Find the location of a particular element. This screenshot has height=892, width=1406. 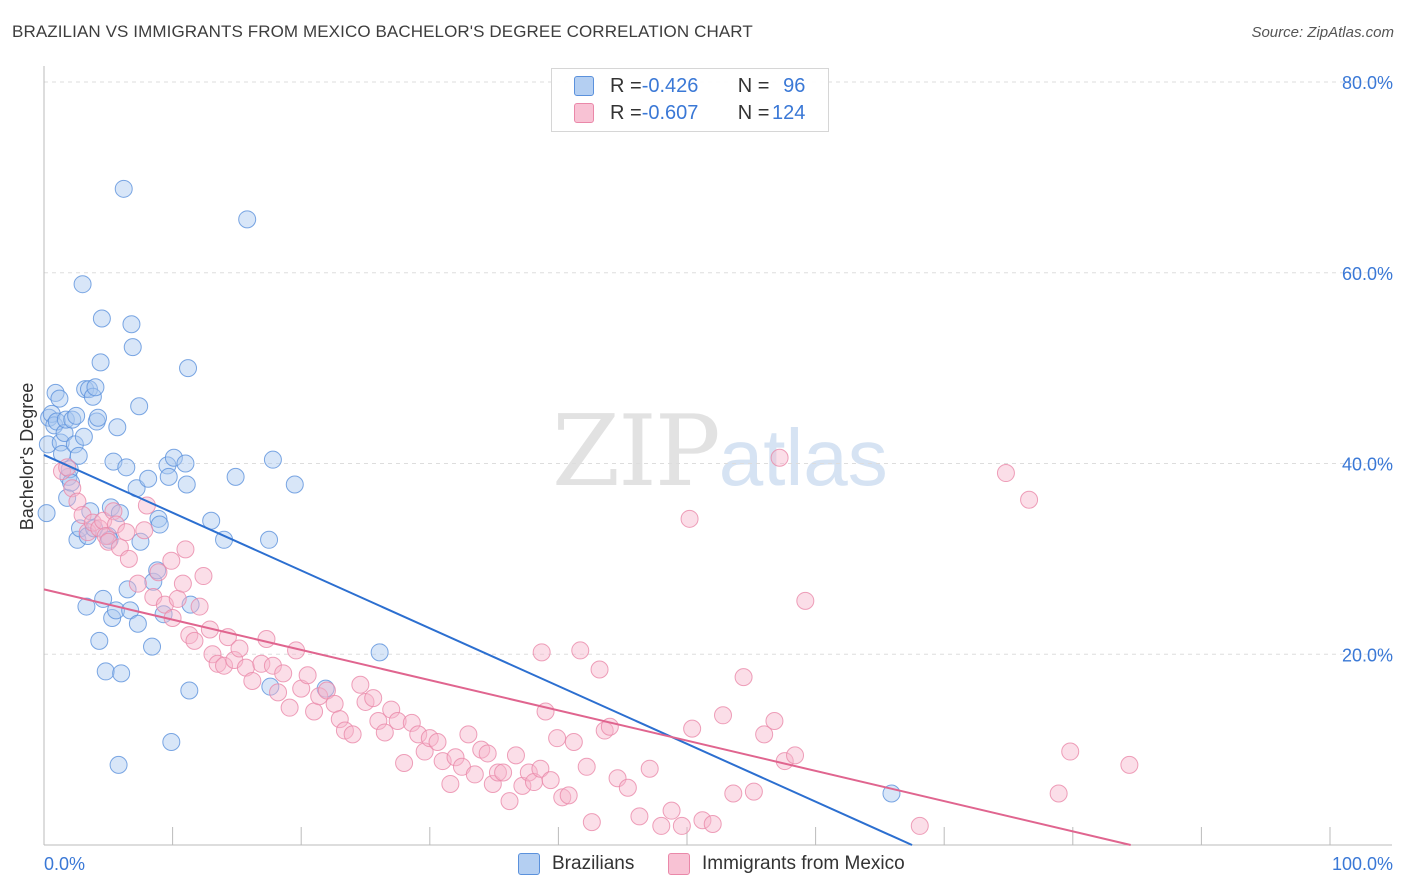

bottom-legend-swatch-blue is located at coordinates (529, 864).